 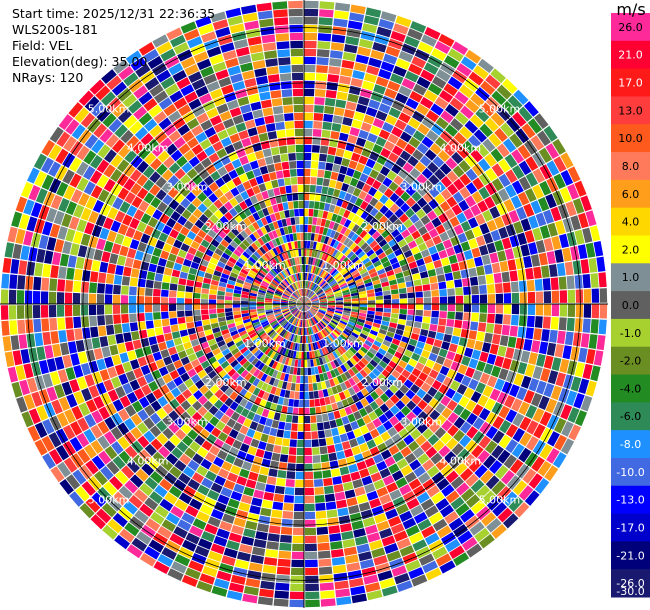 I want to click on colorbar-tick-label: 4.0, so click(x=631, y=222).